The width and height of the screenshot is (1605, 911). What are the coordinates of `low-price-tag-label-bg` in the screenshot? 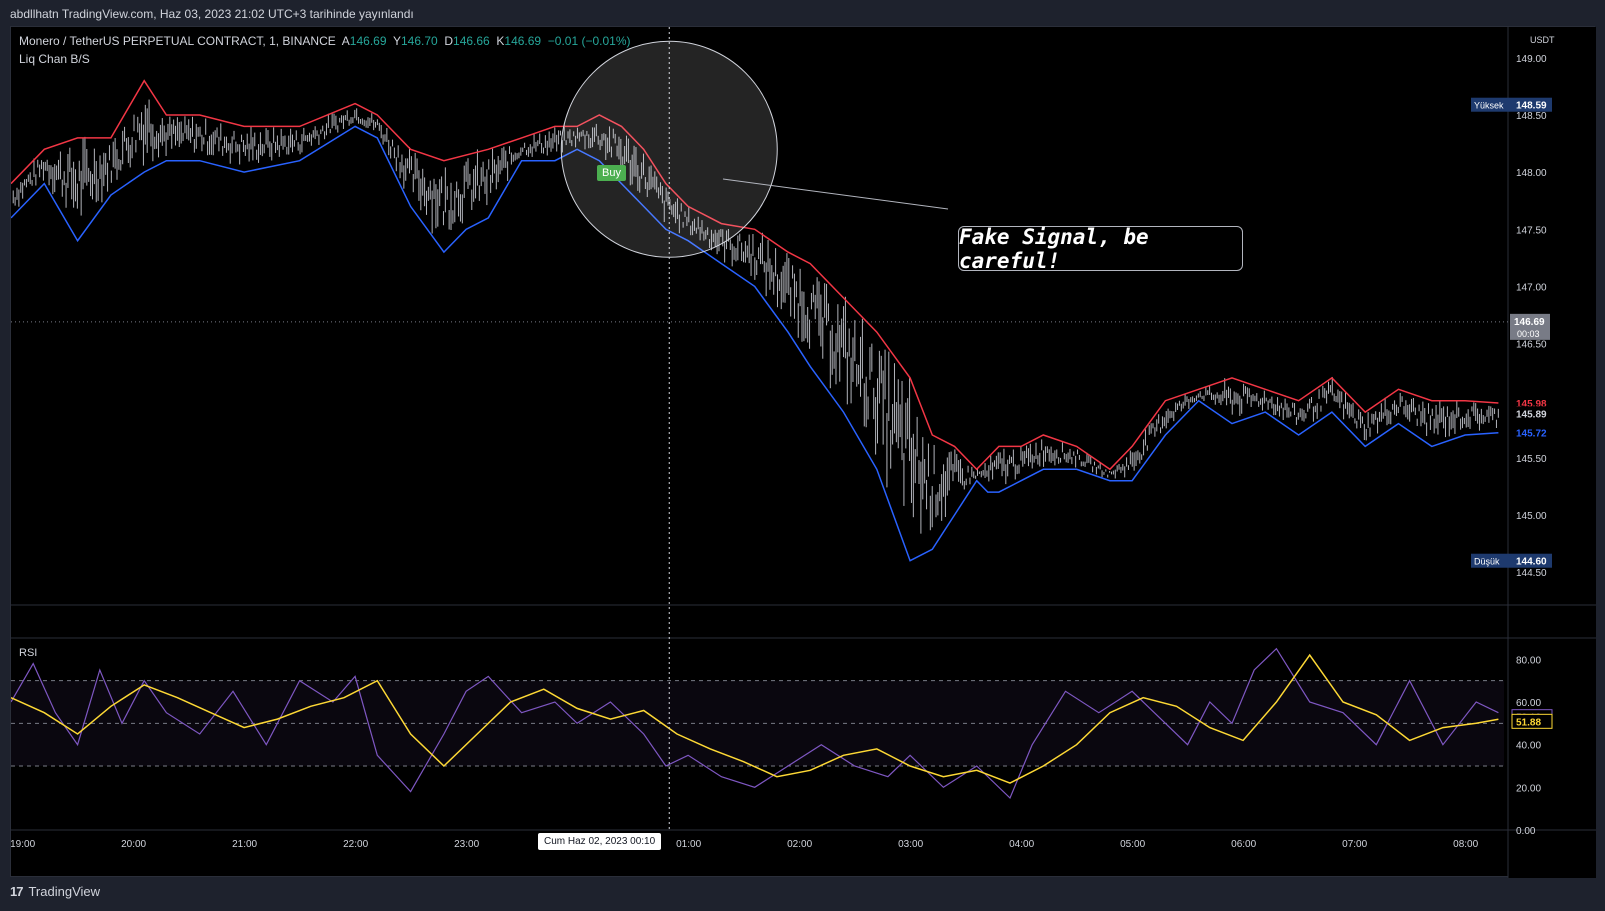 It's located at (1491, 560).